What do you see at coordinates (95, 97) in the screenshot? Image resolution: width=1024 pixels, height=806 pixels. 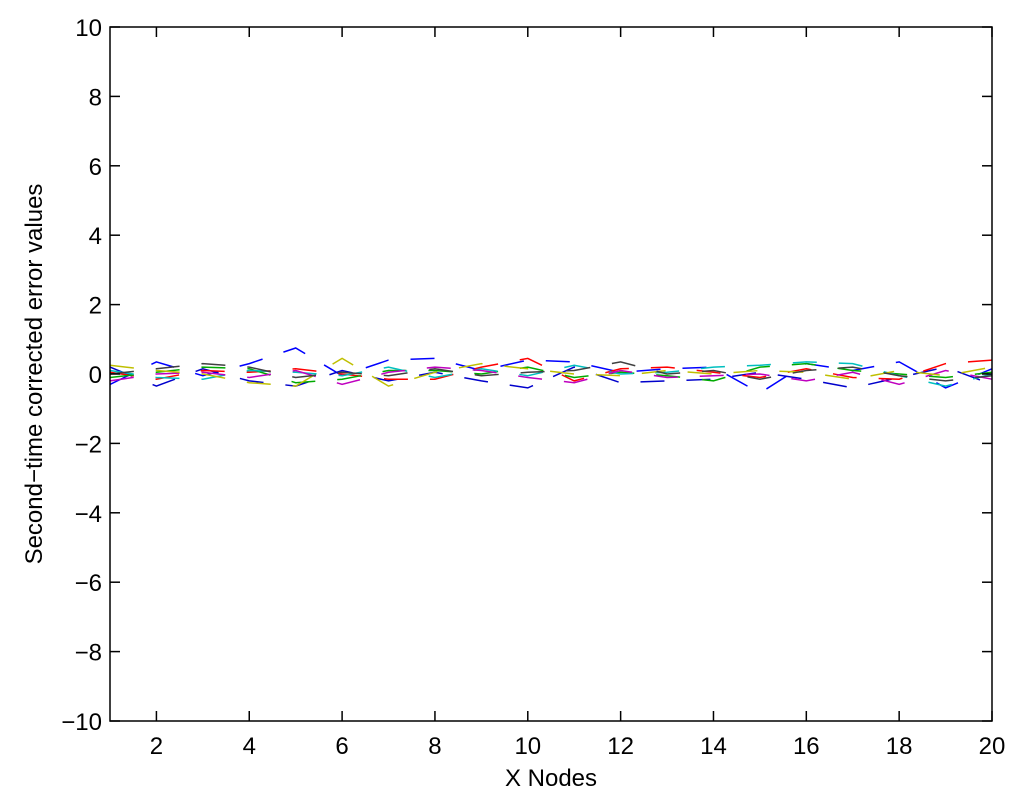 I see `y-tick-label: 8` at bounding box center [95, 97].